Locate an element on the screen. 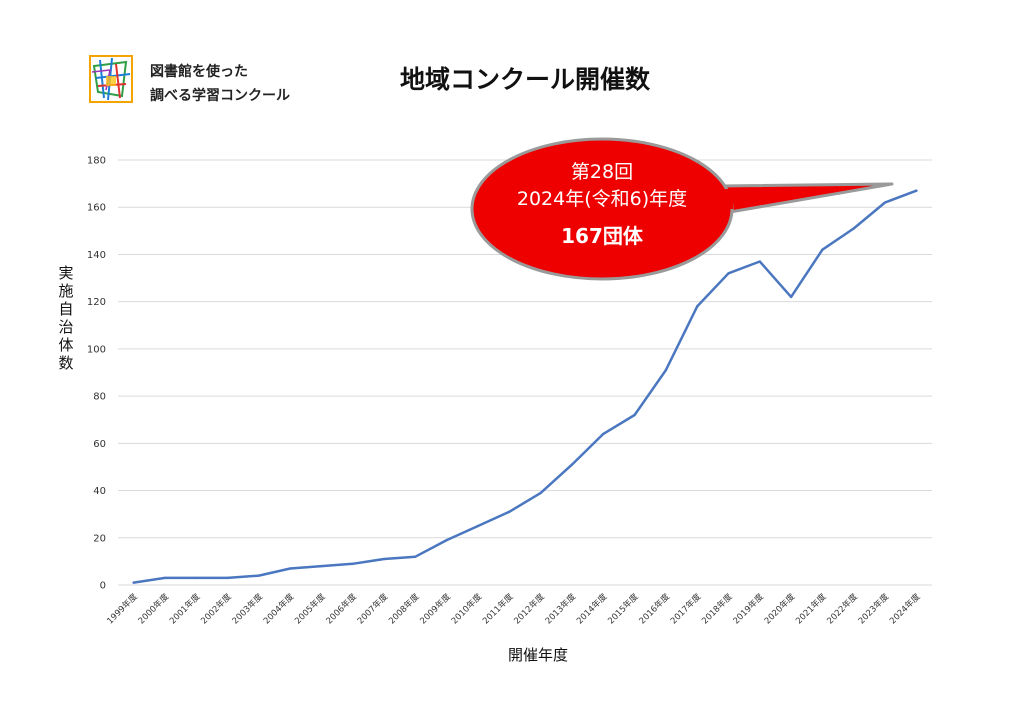 This screenshot has width=1024, height=709. callout-pointer is located at coordinates (806, 198).